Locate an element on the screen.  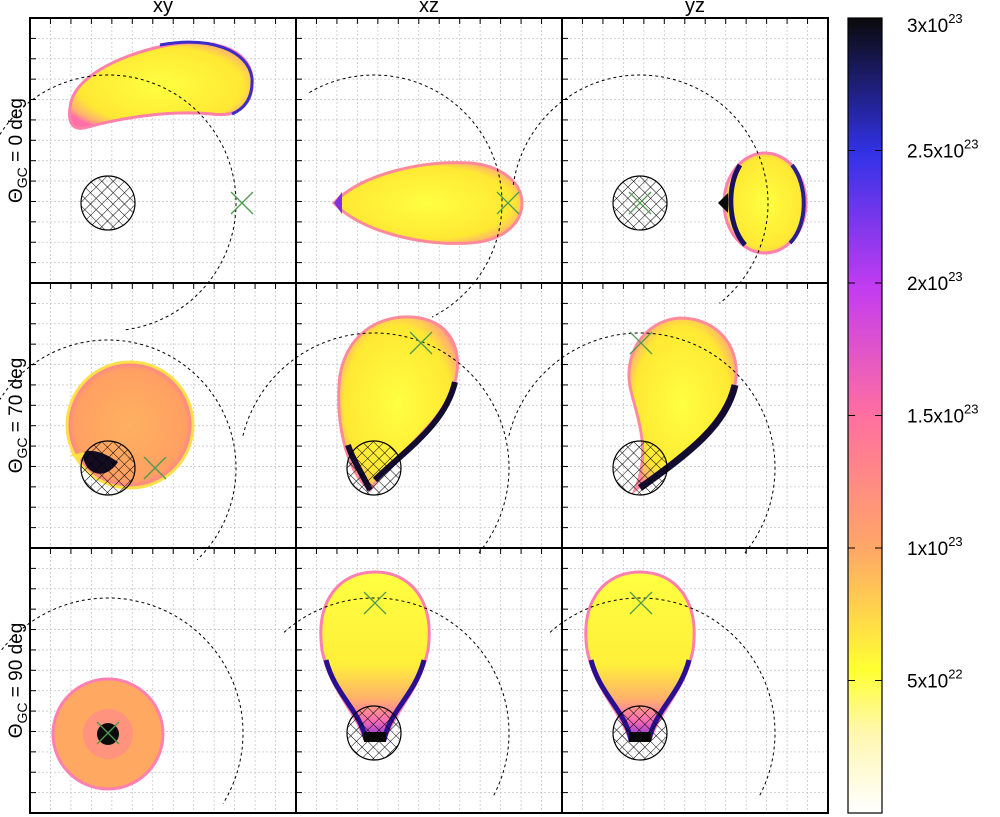
colorbar-tick-label: 1x10²³ is located at coordinates (935, 547).